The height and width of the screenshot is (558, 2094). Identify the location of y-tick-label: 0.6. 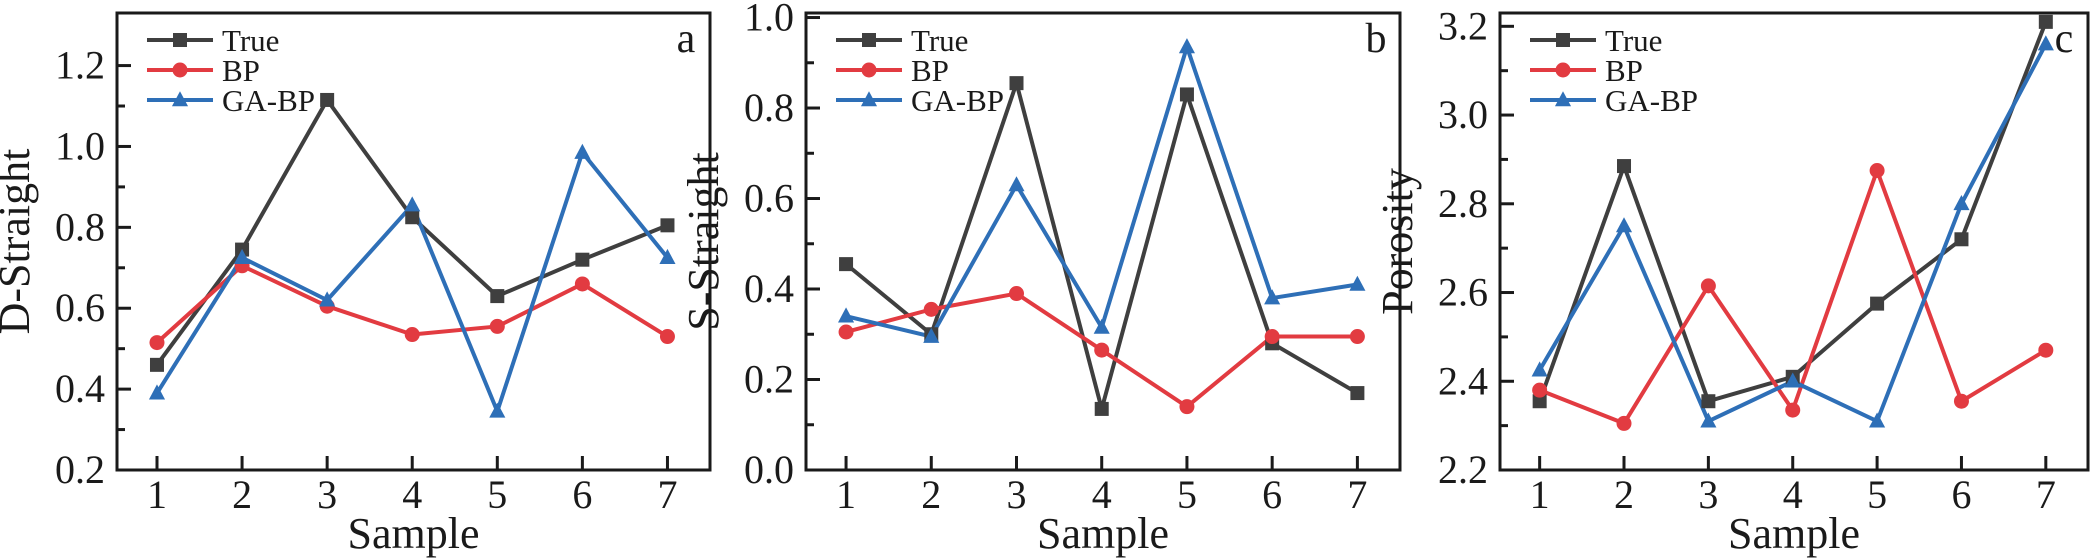
(769, 198).